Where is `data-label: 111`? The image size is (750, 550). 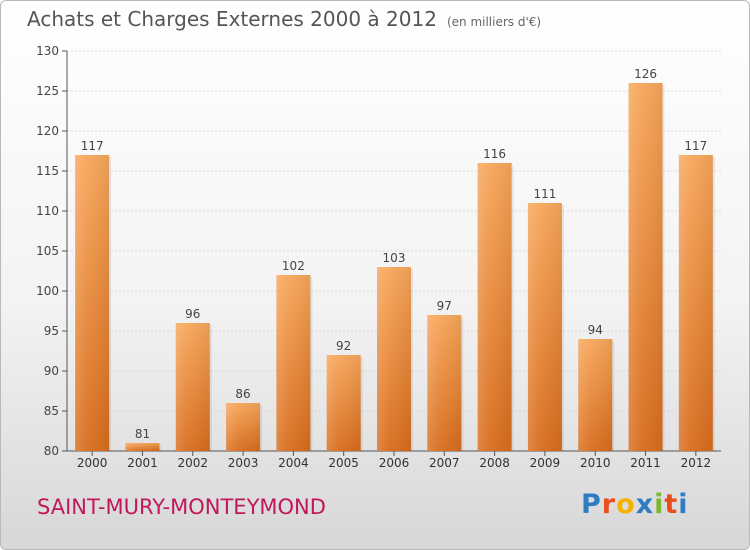
data-label: 111 is located at coordinates (544, 194).